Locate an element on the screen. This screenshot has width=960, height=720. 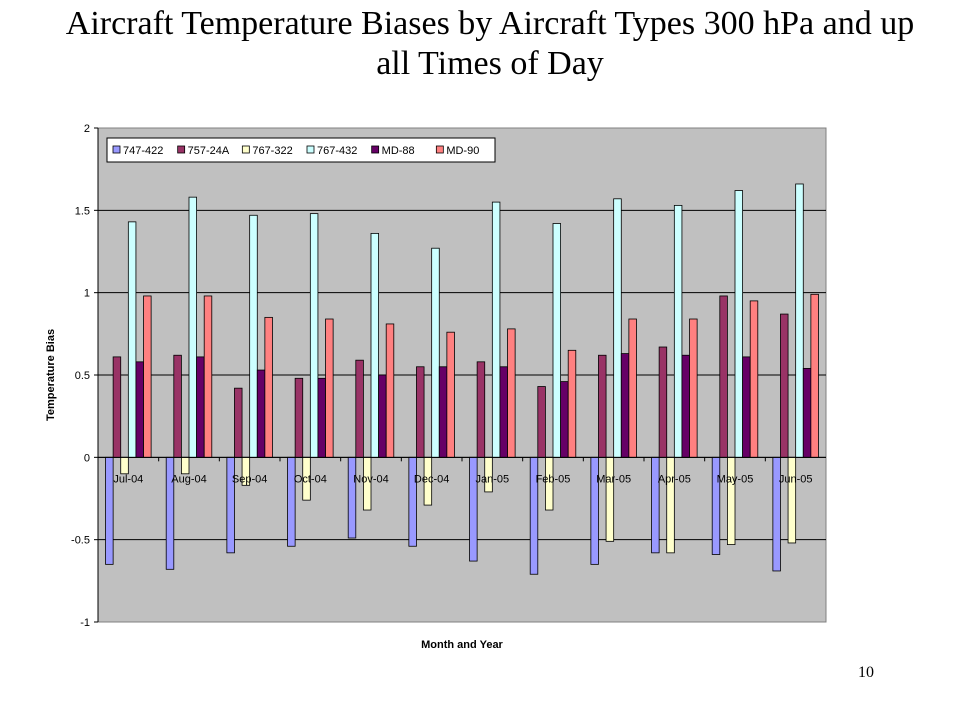
x-tick-label: May-05 is located at coordinates (735, 479).